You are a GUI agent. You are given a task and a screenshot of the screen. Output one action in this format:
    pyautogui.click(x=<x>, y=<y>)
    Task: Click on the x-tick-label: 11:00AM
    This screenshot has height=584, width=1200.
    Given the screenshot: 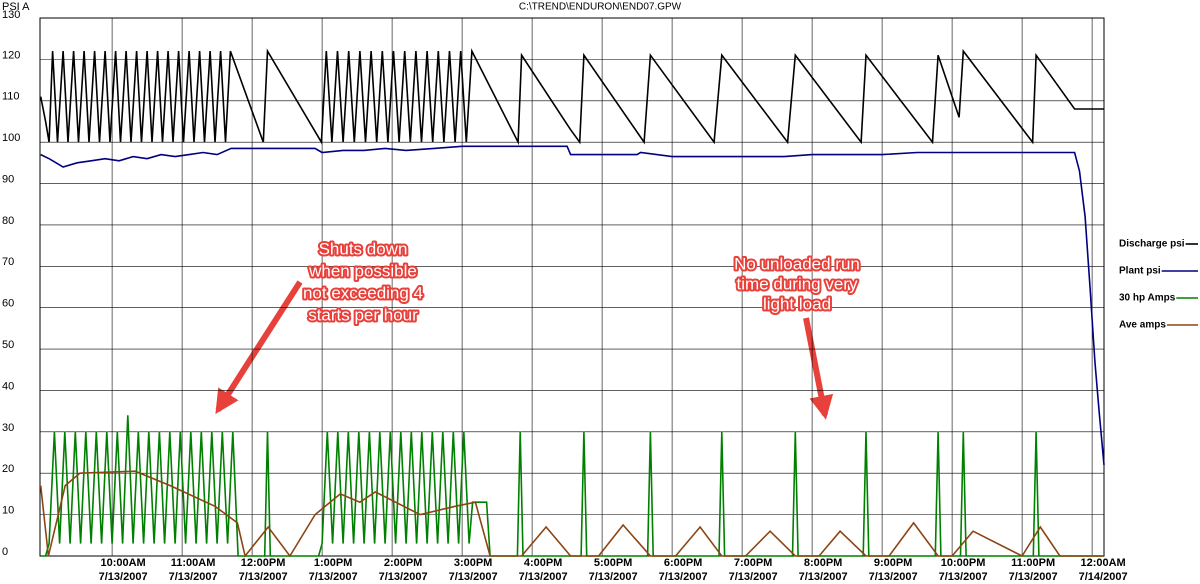 What is the action you would take?
    pyautogui.click(x=193, y=563)
    